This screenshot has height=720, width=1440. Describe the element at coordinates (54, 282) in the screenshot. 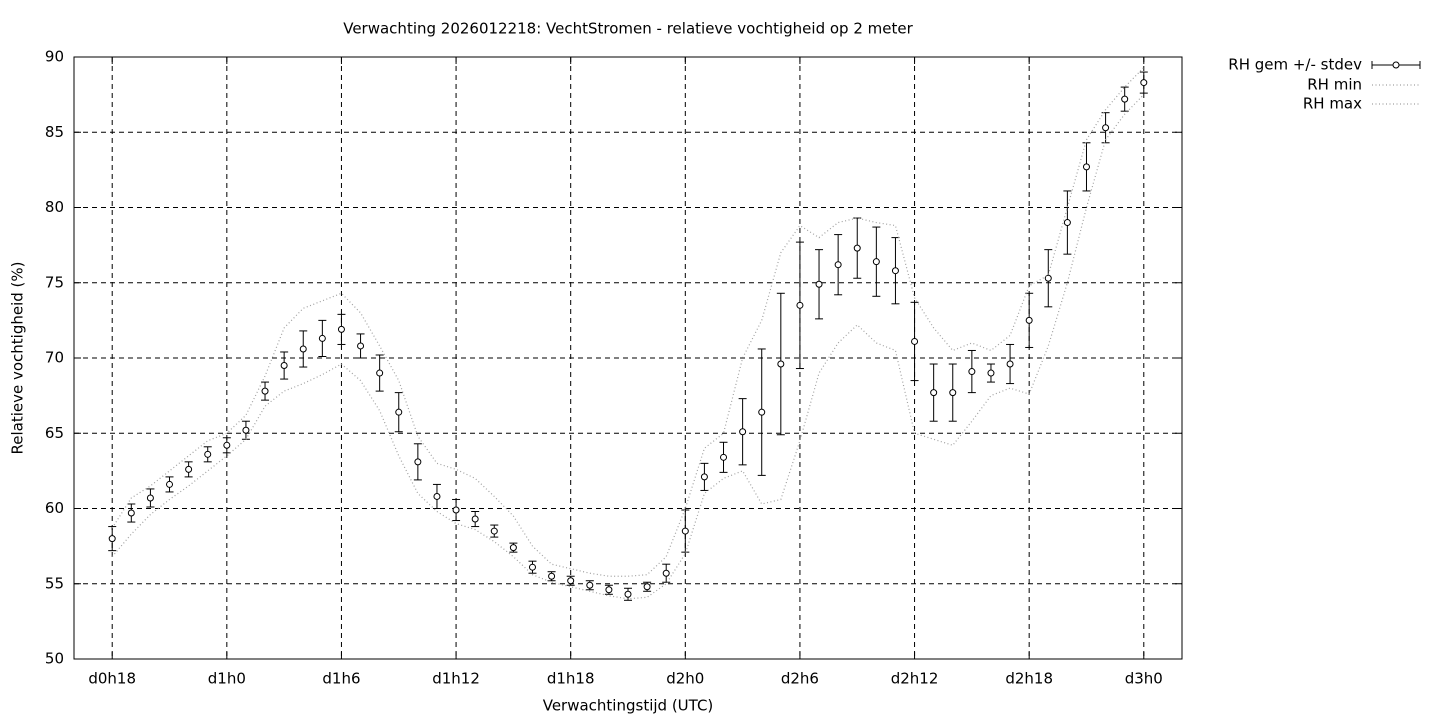

I see `y-tick-label: 75` at that location.